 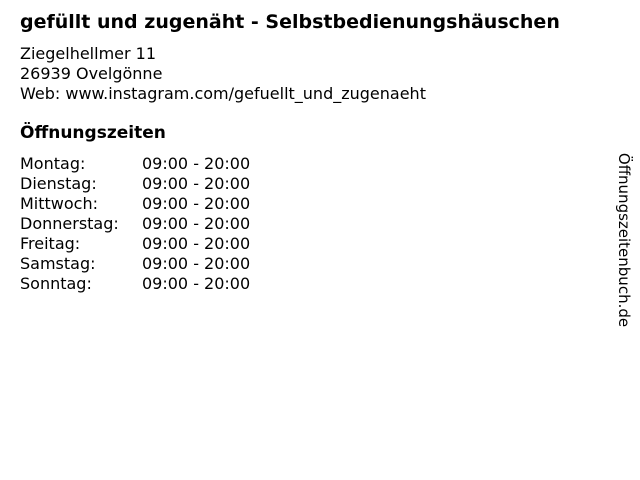 What do you see at coordinates (308, 264) in the screenshot?
I see `hours-row-saturday: Samstag: 09:00 - 20:00` at bounding box center [308, 264].